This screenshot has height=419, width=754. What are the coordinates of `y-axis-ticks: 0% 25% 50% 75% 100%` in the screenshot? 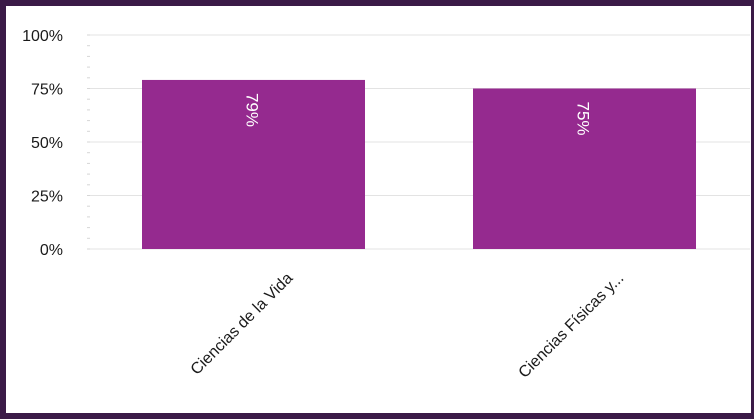 It's located at (42, 143).